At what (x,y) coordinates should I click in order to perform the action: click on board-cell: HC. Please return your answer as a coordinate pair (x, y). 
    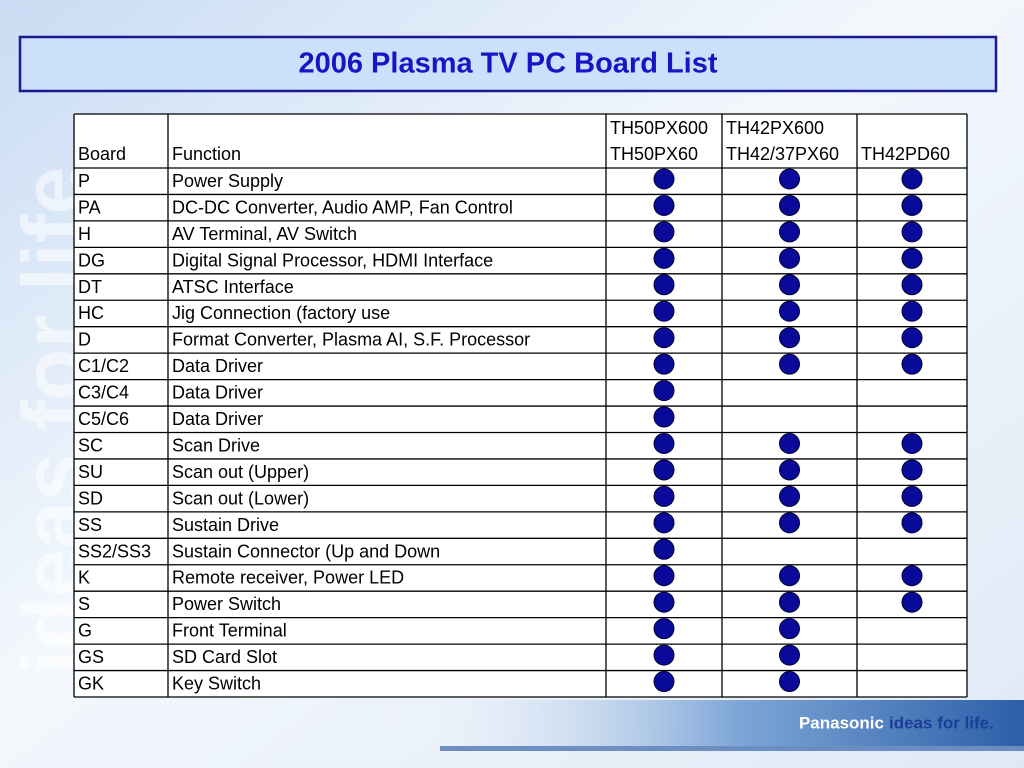
    Looking at the image, I should click on (91, 313).